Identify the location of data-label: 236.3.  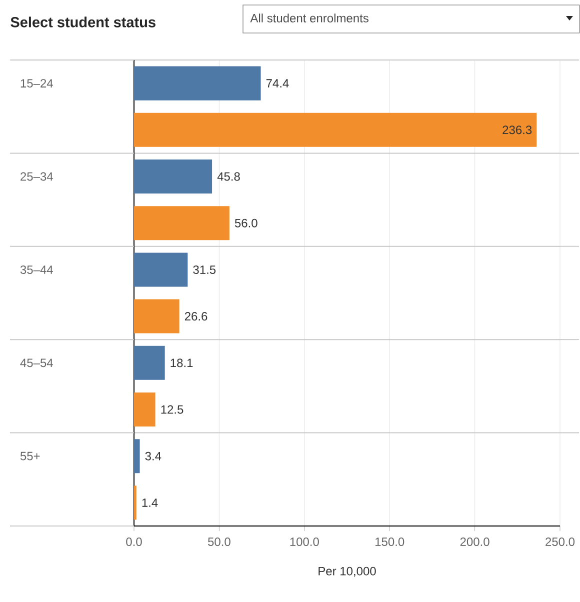
(517, 130).